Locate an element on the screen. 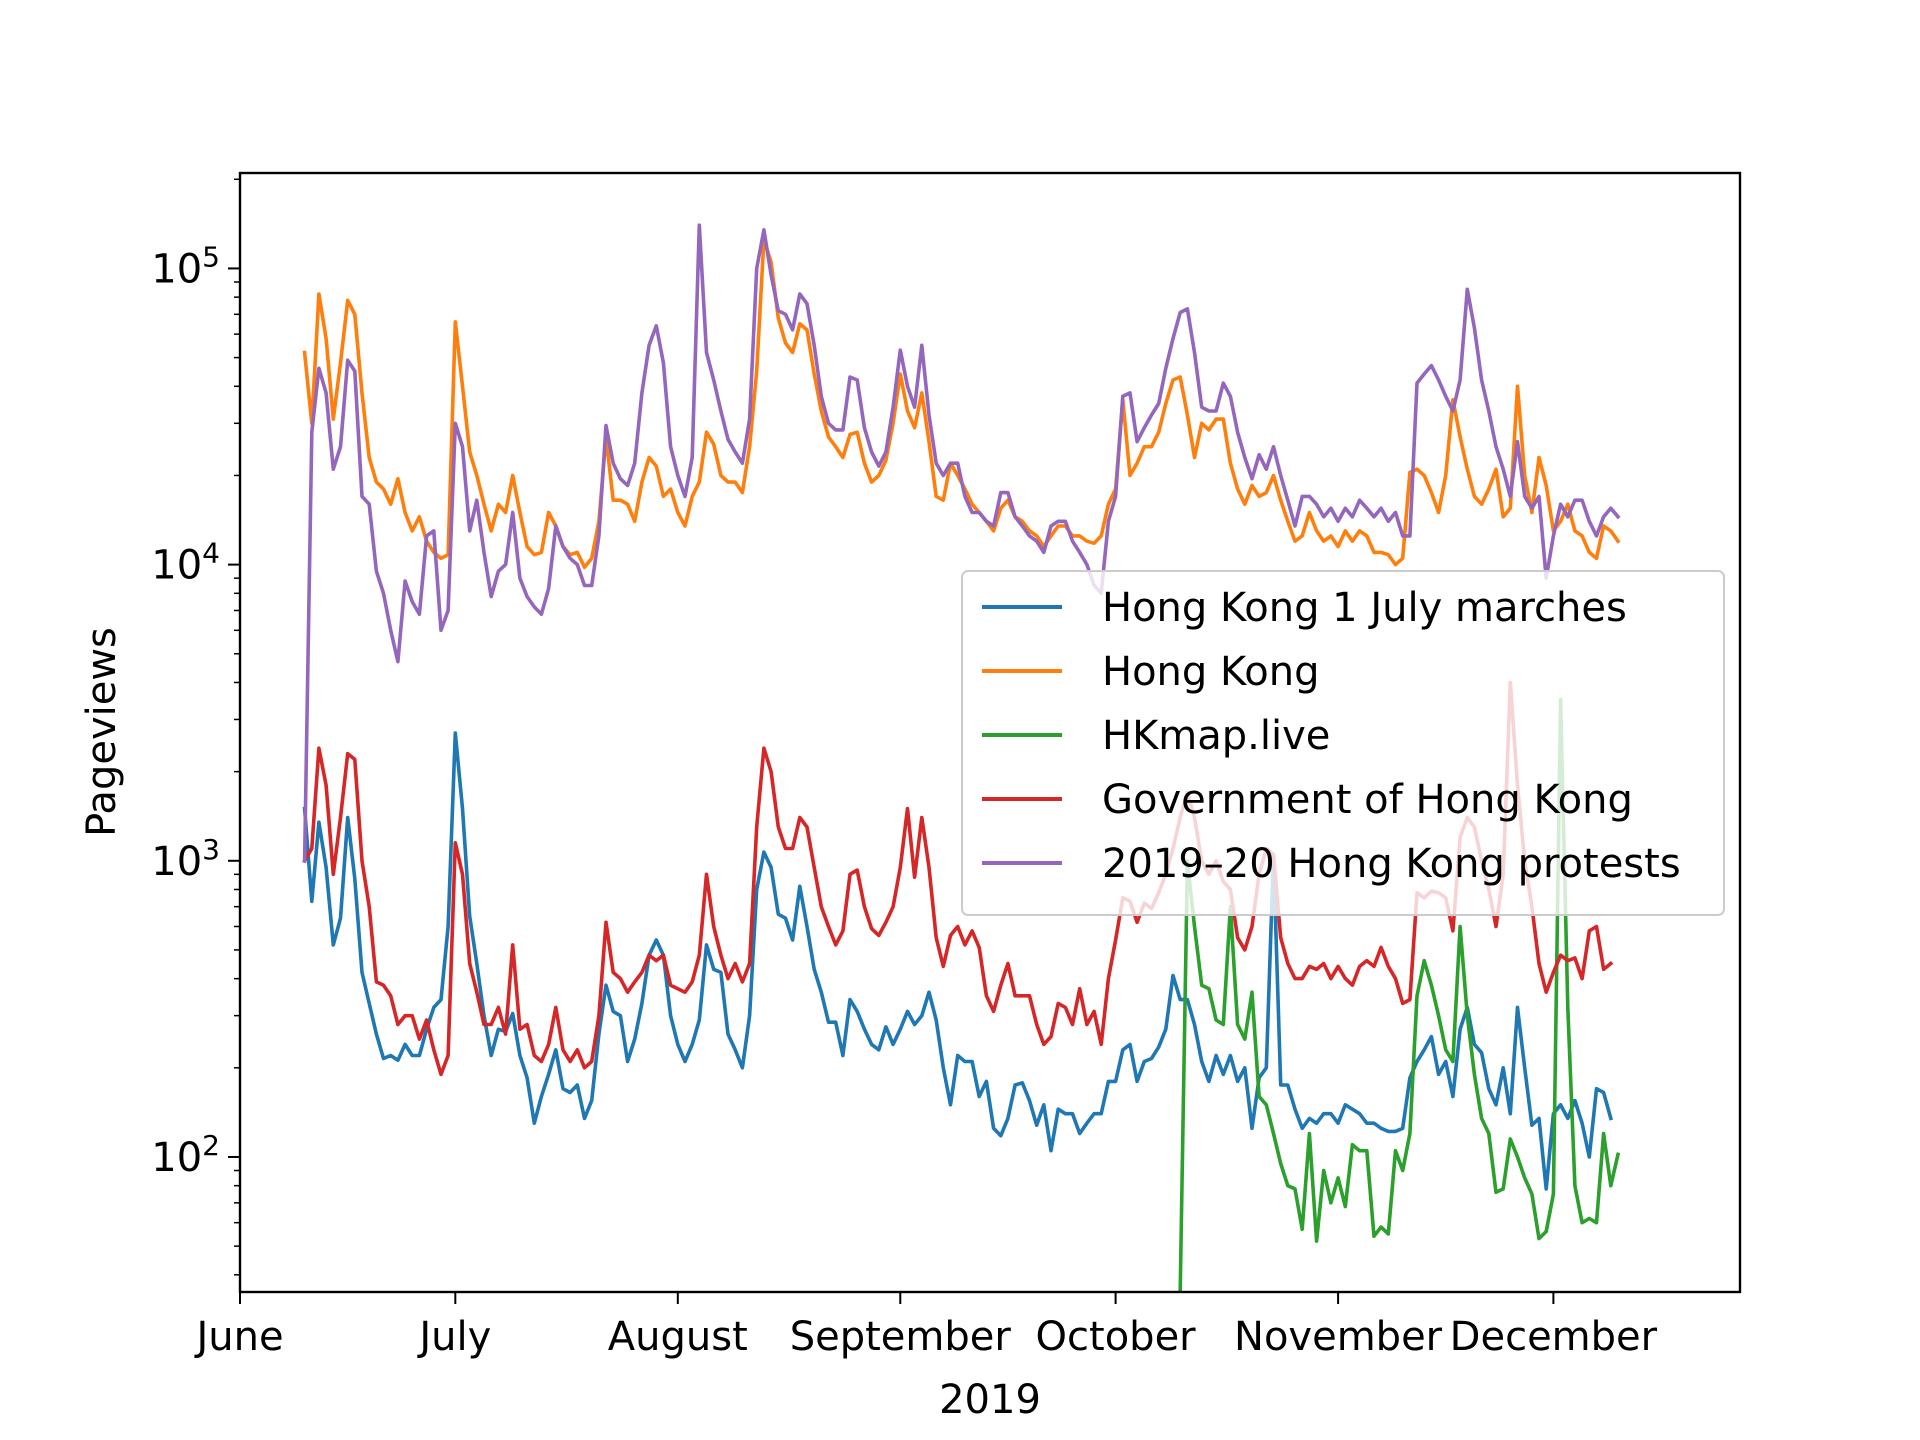  legend-label-2019-20-hong-kong-protests: 2019–20 Hong Kong protests is located at coordinates (1391, 864).